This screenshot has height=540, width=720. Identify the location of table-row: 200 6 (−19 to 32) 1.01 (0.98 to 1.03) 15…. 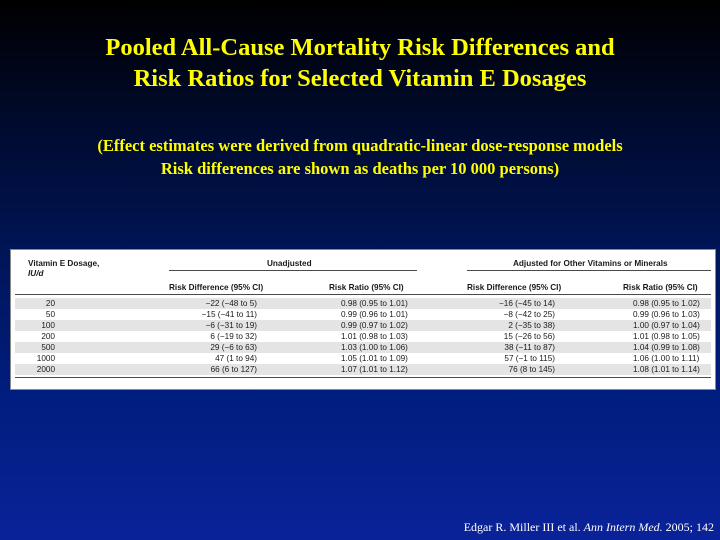
(364, 336).